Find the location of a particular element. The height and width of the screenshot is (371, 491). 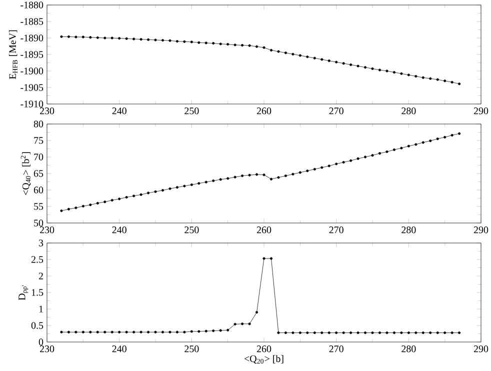

y-tick-label: -1885 is located at coordinates (32, 21).